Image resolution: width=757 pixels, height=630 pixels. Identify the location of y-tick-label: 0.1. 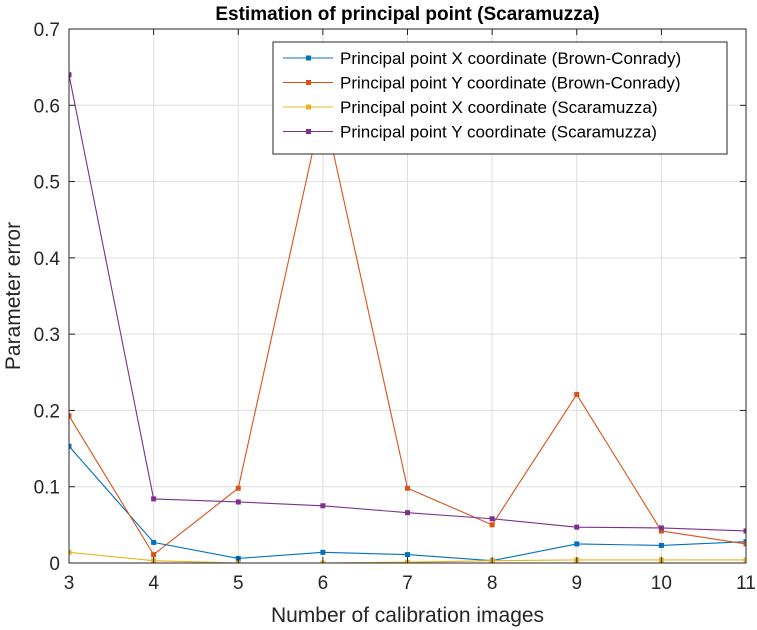
(47, 488).